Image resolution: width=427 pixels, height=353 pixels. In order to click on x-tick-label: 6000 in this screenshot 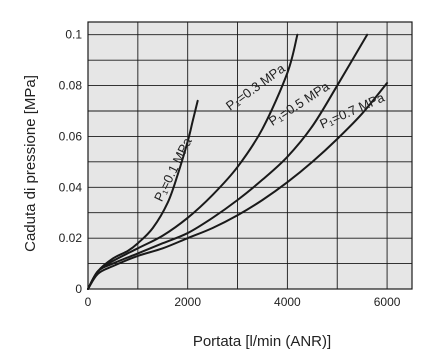, I will do `click(387, 302)`.